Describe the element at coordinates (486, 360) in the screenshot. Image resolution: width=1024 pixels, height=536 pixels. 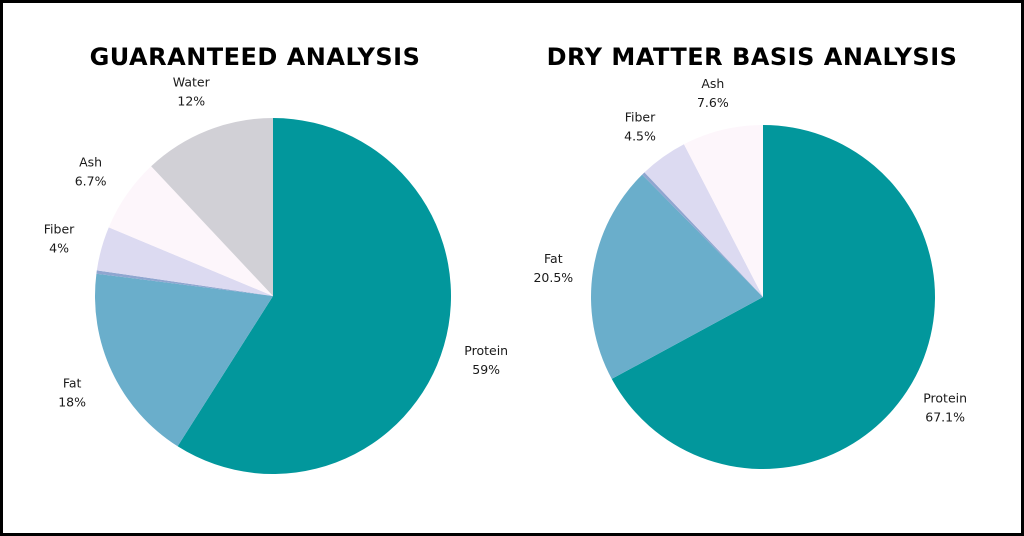
I see `slice-label-protein: Protein 59%` at that location.